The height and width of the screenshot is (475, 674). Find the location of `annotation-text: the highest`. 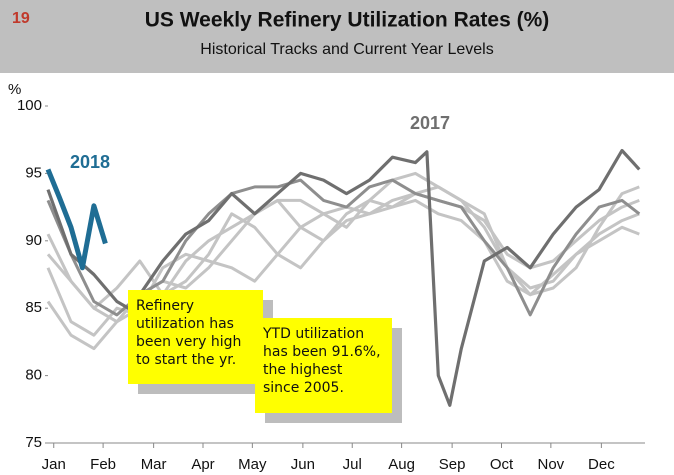

annotation-text: the highest is located at coordinates (303, 370).